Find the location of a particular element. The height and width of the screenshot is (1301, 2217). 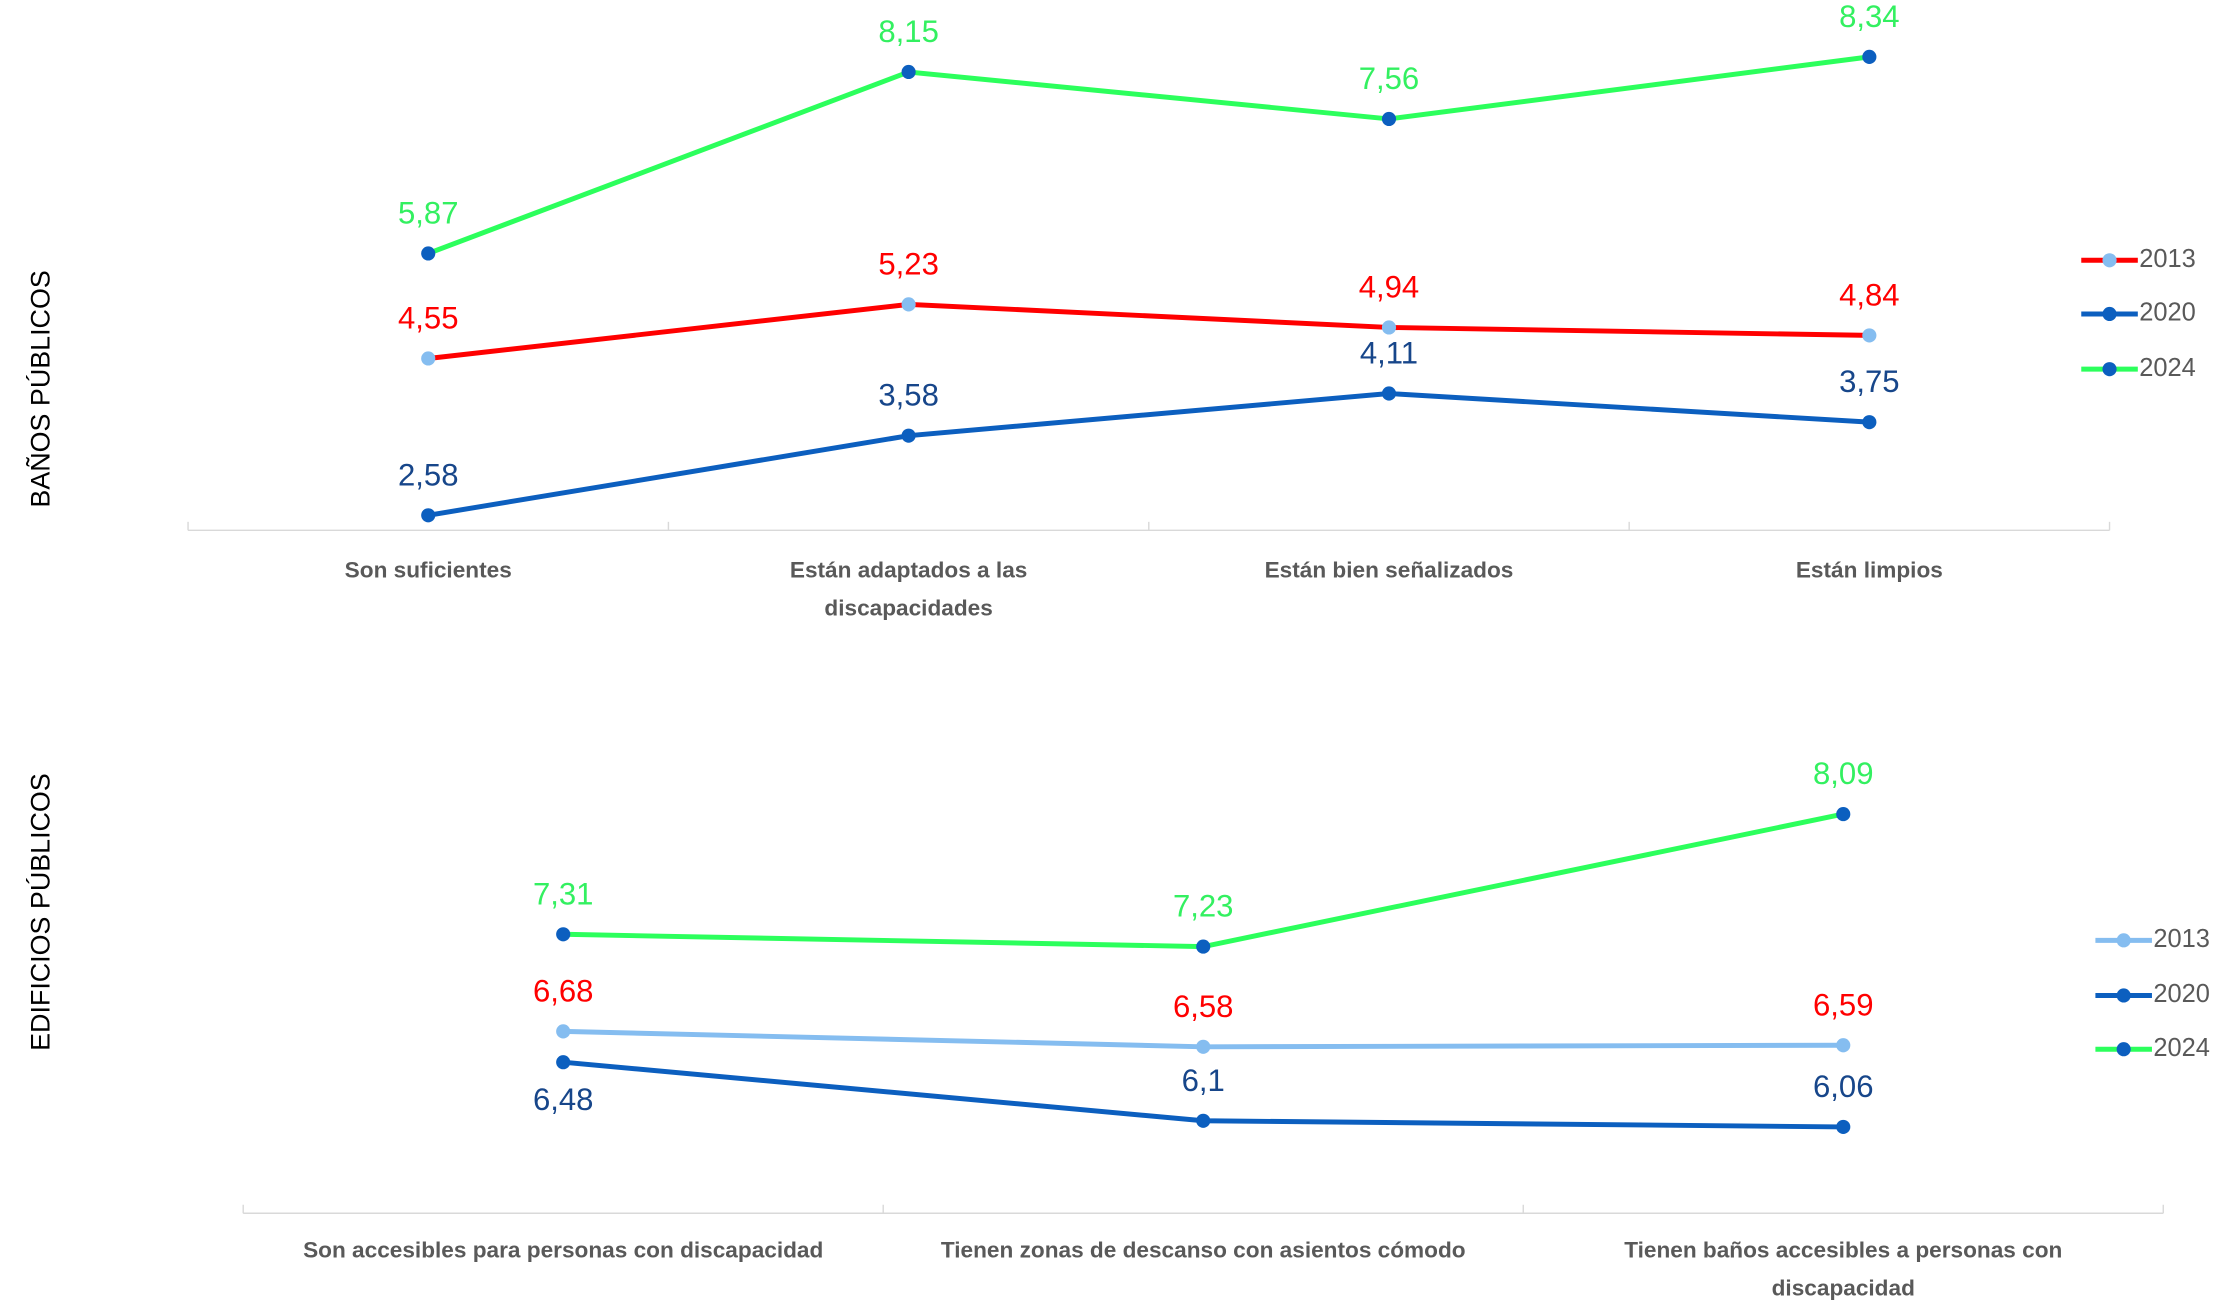

data-label: 7,31 is located at coordinates (563, 893).